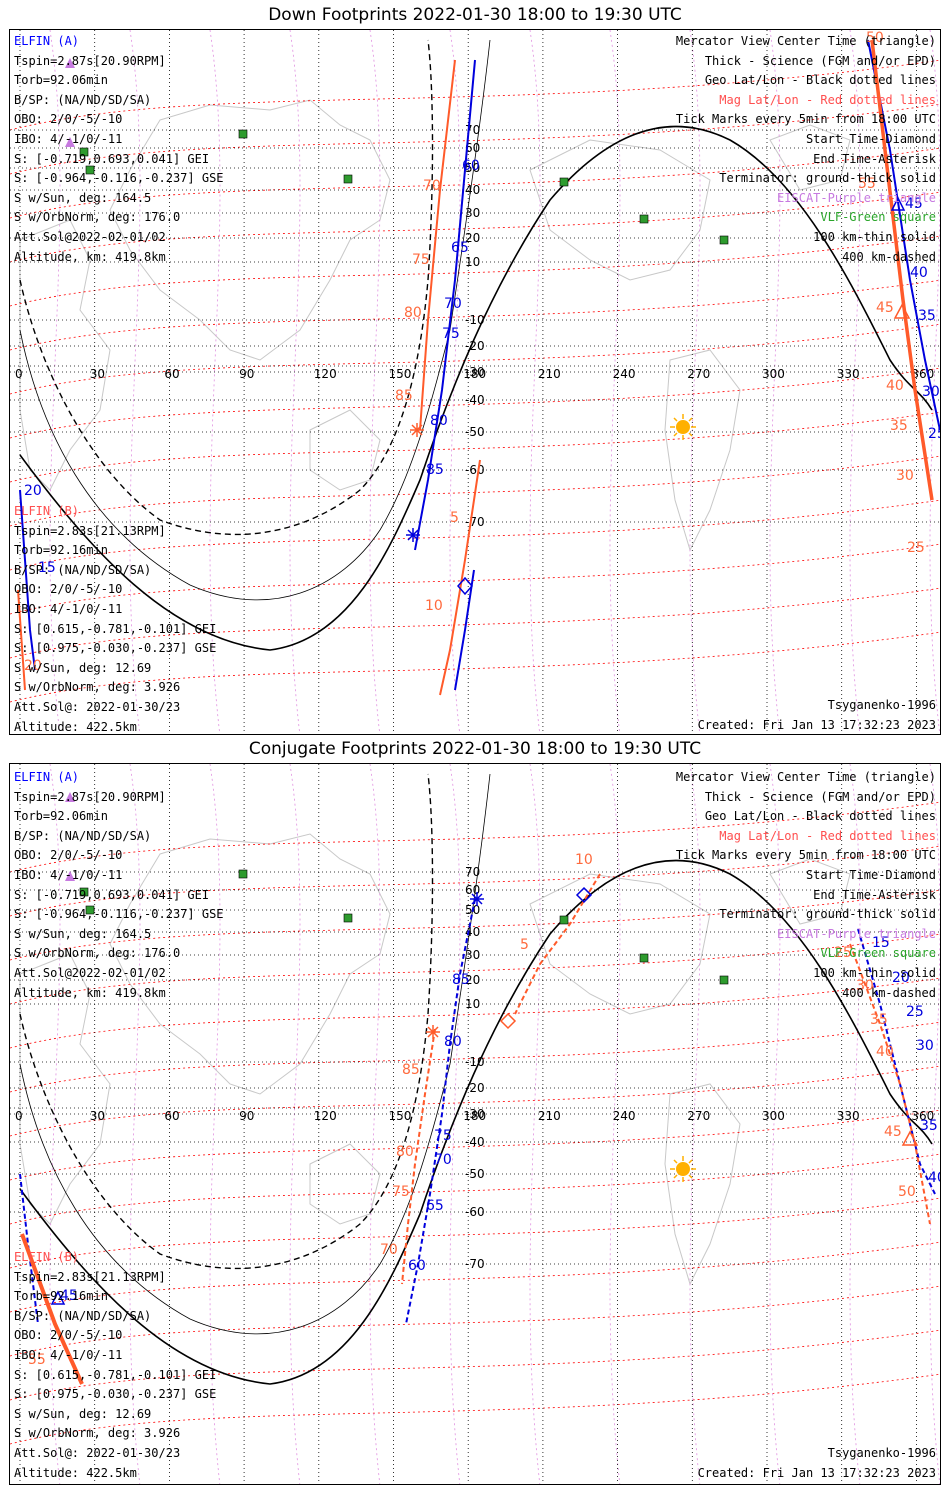 The image size is (950, 1500). Describe the element at coordinates (698, 1116) in the screenshot. I see `lon-tick-label: 270` at that location.